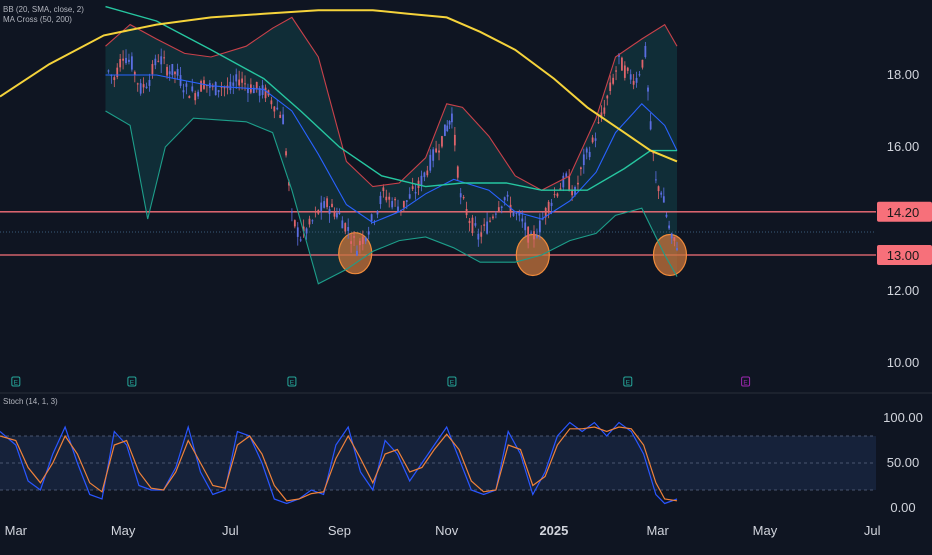 The width and height of the screenshot is (932, 555). Describe the element at coordinates (123, 530) in the screenshot. I see `time-tick-label-1: May` at that location.